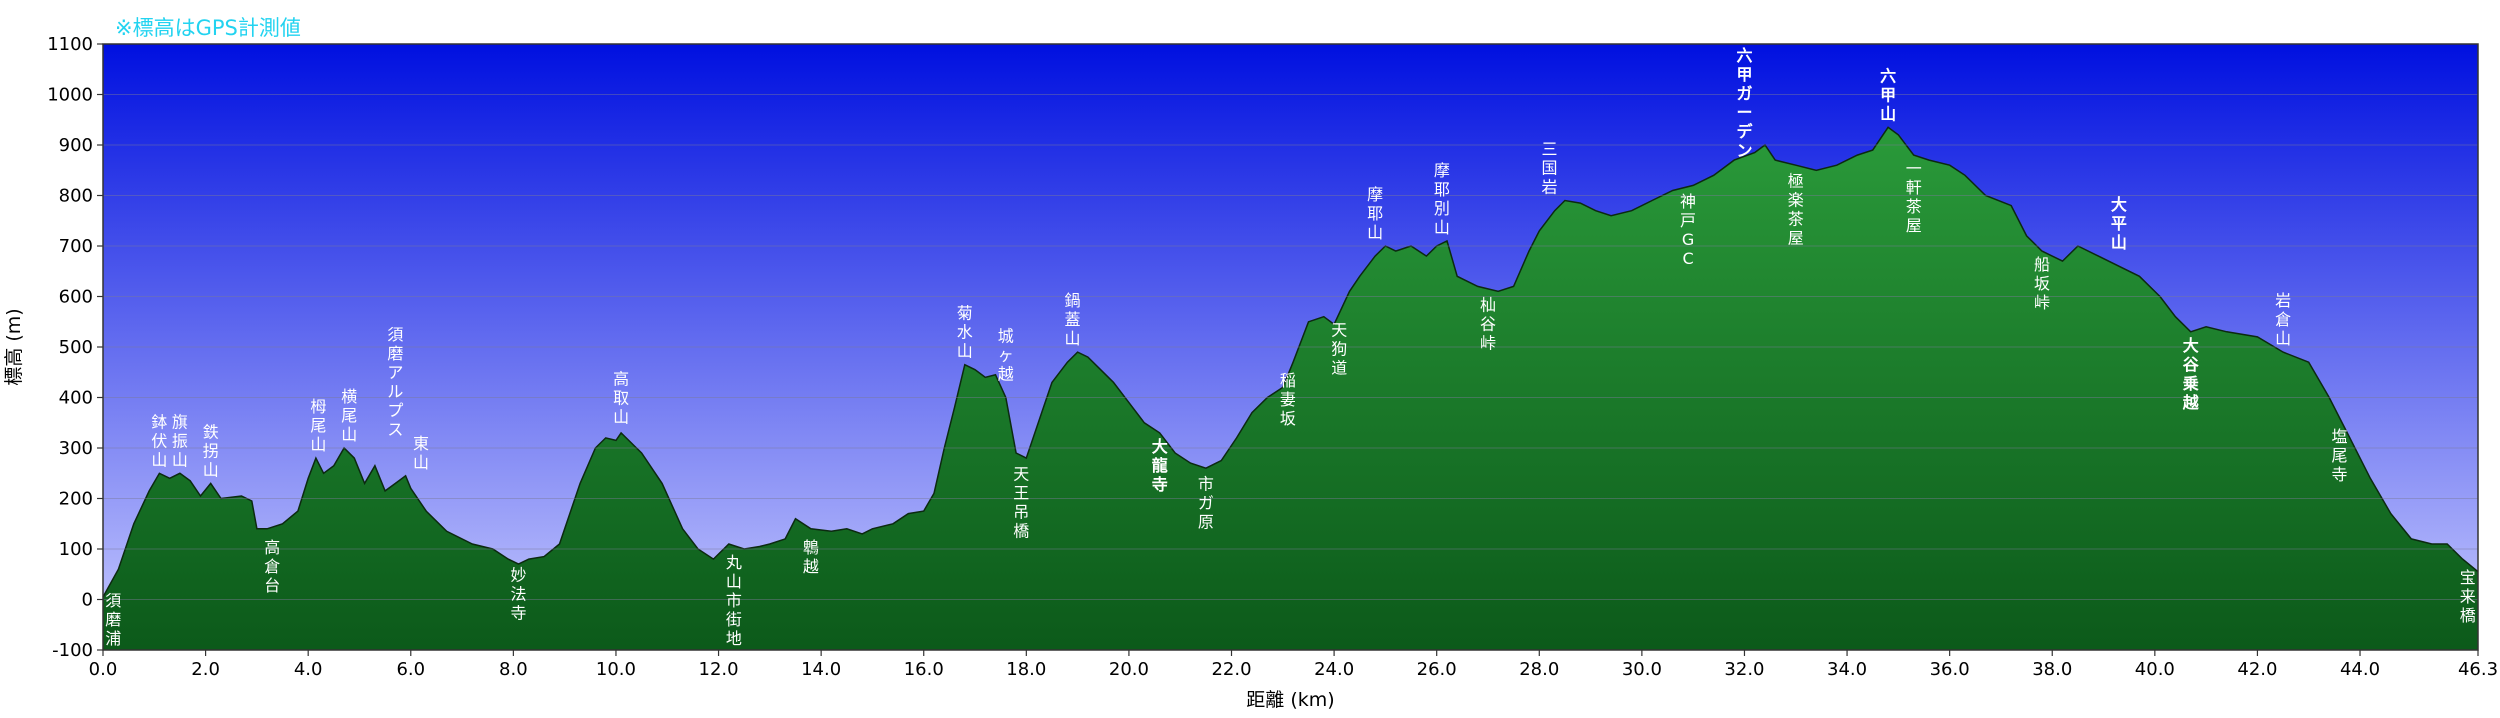 This screenshot has height=718, width=2500. What do you see at coordinates (76, 398) in the screenshot?
I see `y-tick-label: 400` at bounding box center [76, 398].